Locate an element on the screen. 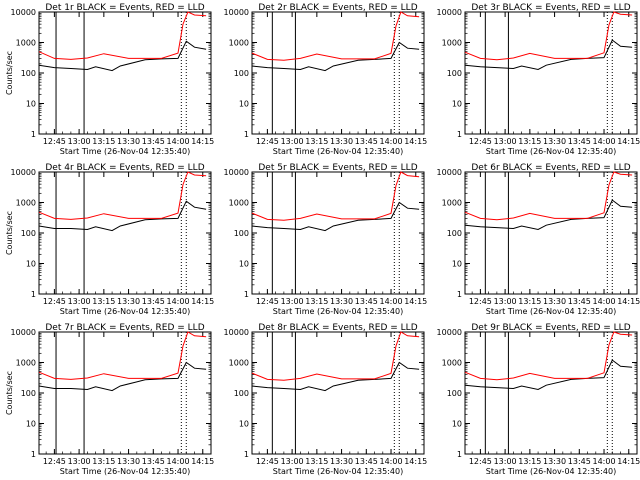 Image resolution: width=640 pixels, height=480 pixels. chart-title: Det 5r BLACK = Events, RED = LLD is located at coordinates (337, 168).